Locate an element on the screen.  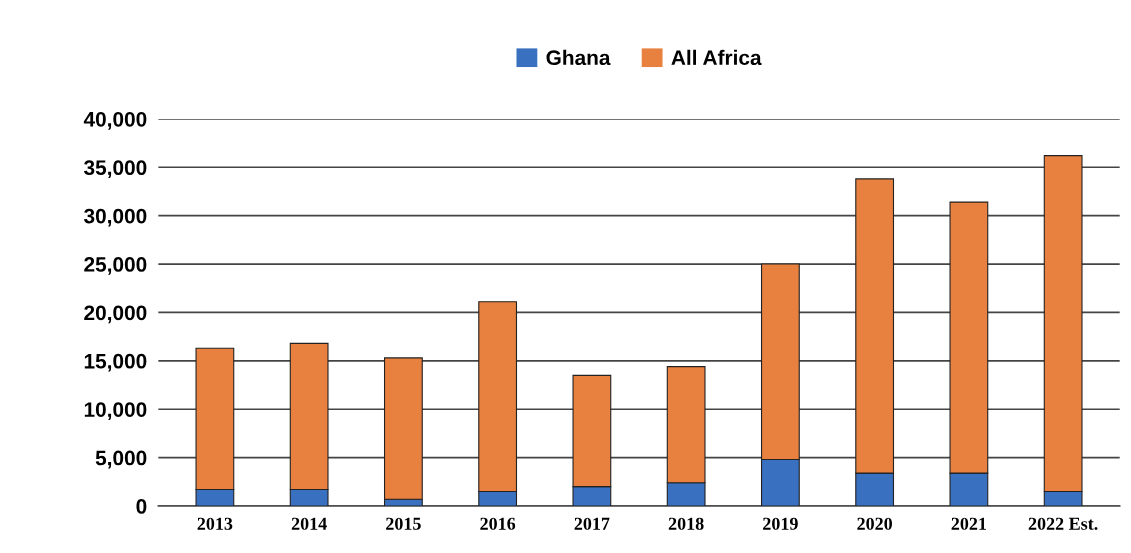
x-tick-label: 2022 Est. is located at coordinates (1063, 523).